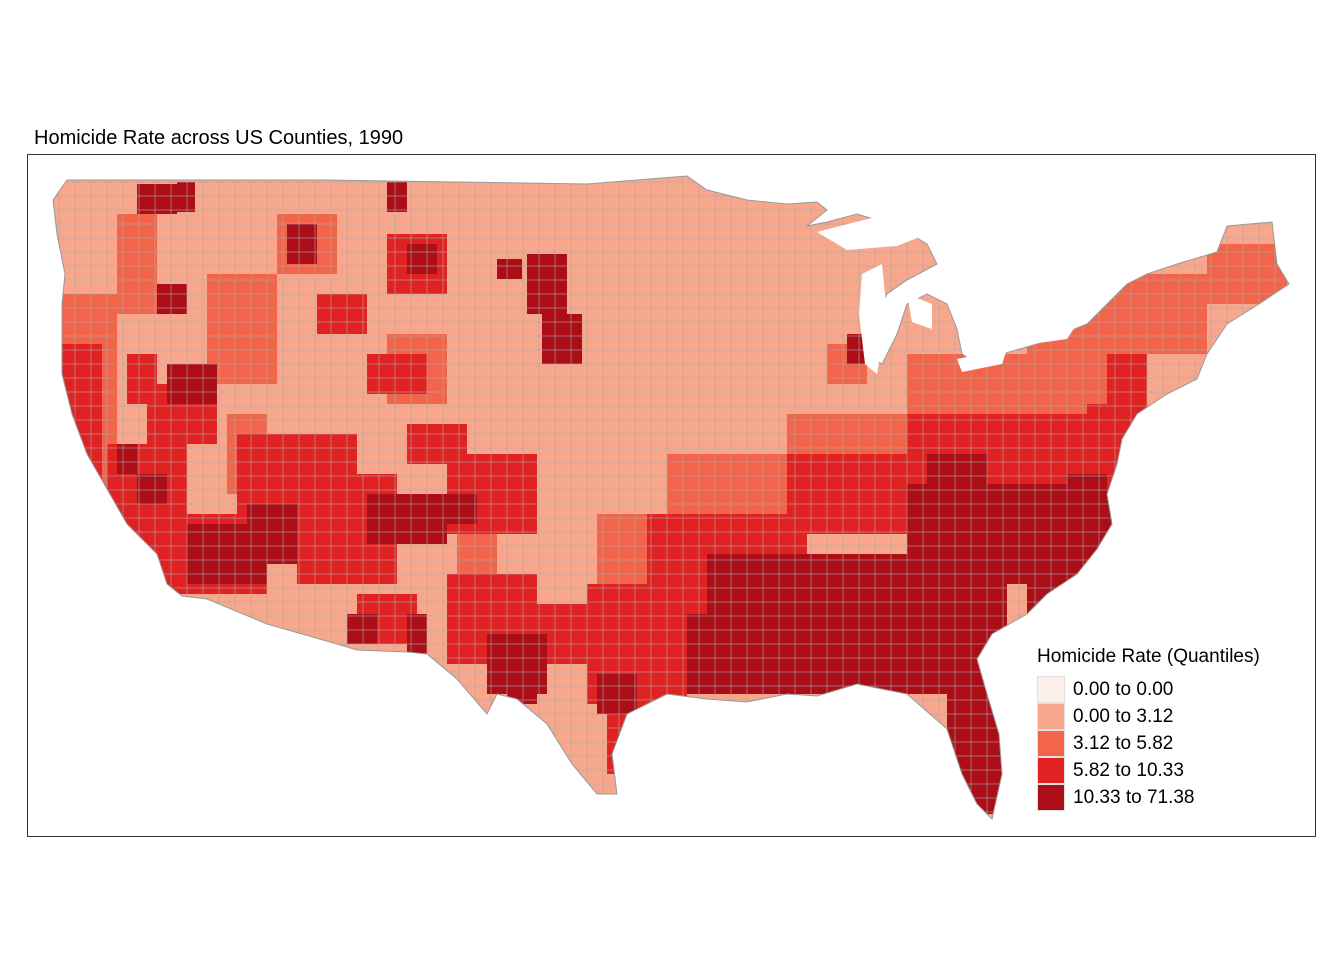 This screenshot has width=1344, height=960. I want to click on legend-swatch-q4, so click(1051, 770).